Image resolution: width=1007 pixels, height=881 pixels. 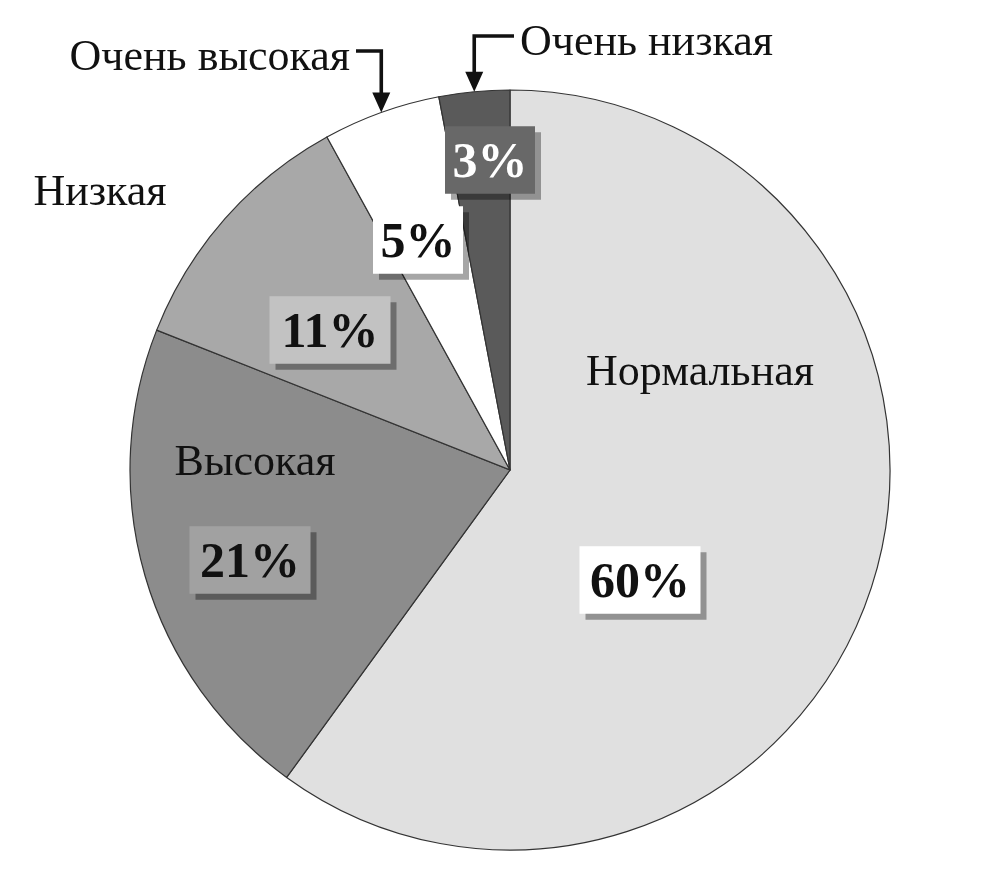 I want to click on data-label: 21%, so click(x=250, y=560).